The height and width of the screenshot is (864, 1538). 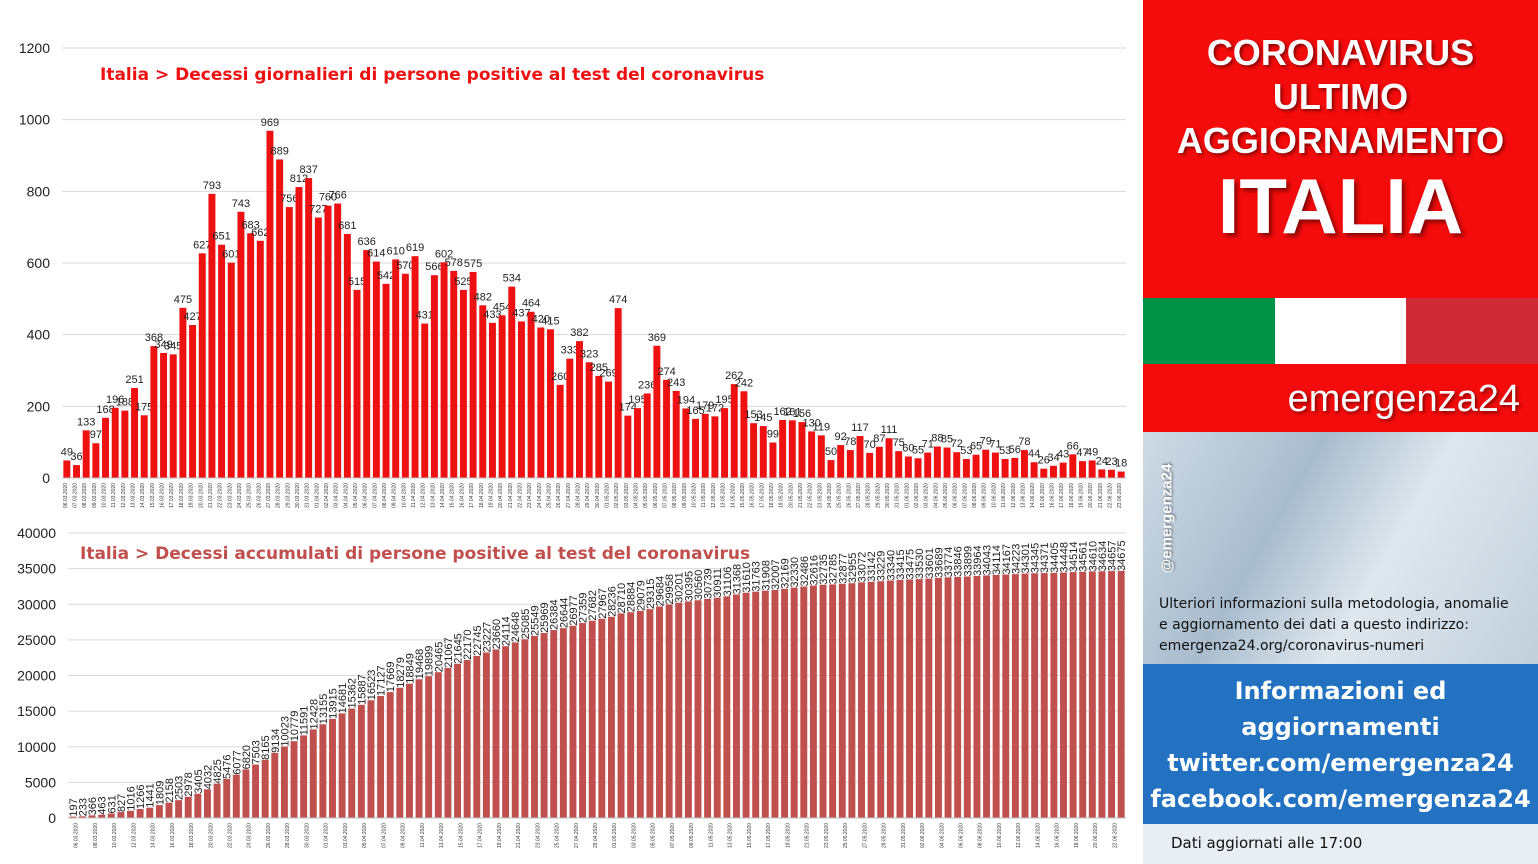 I want to click on data-label: 454, so click(x=502, y=307).